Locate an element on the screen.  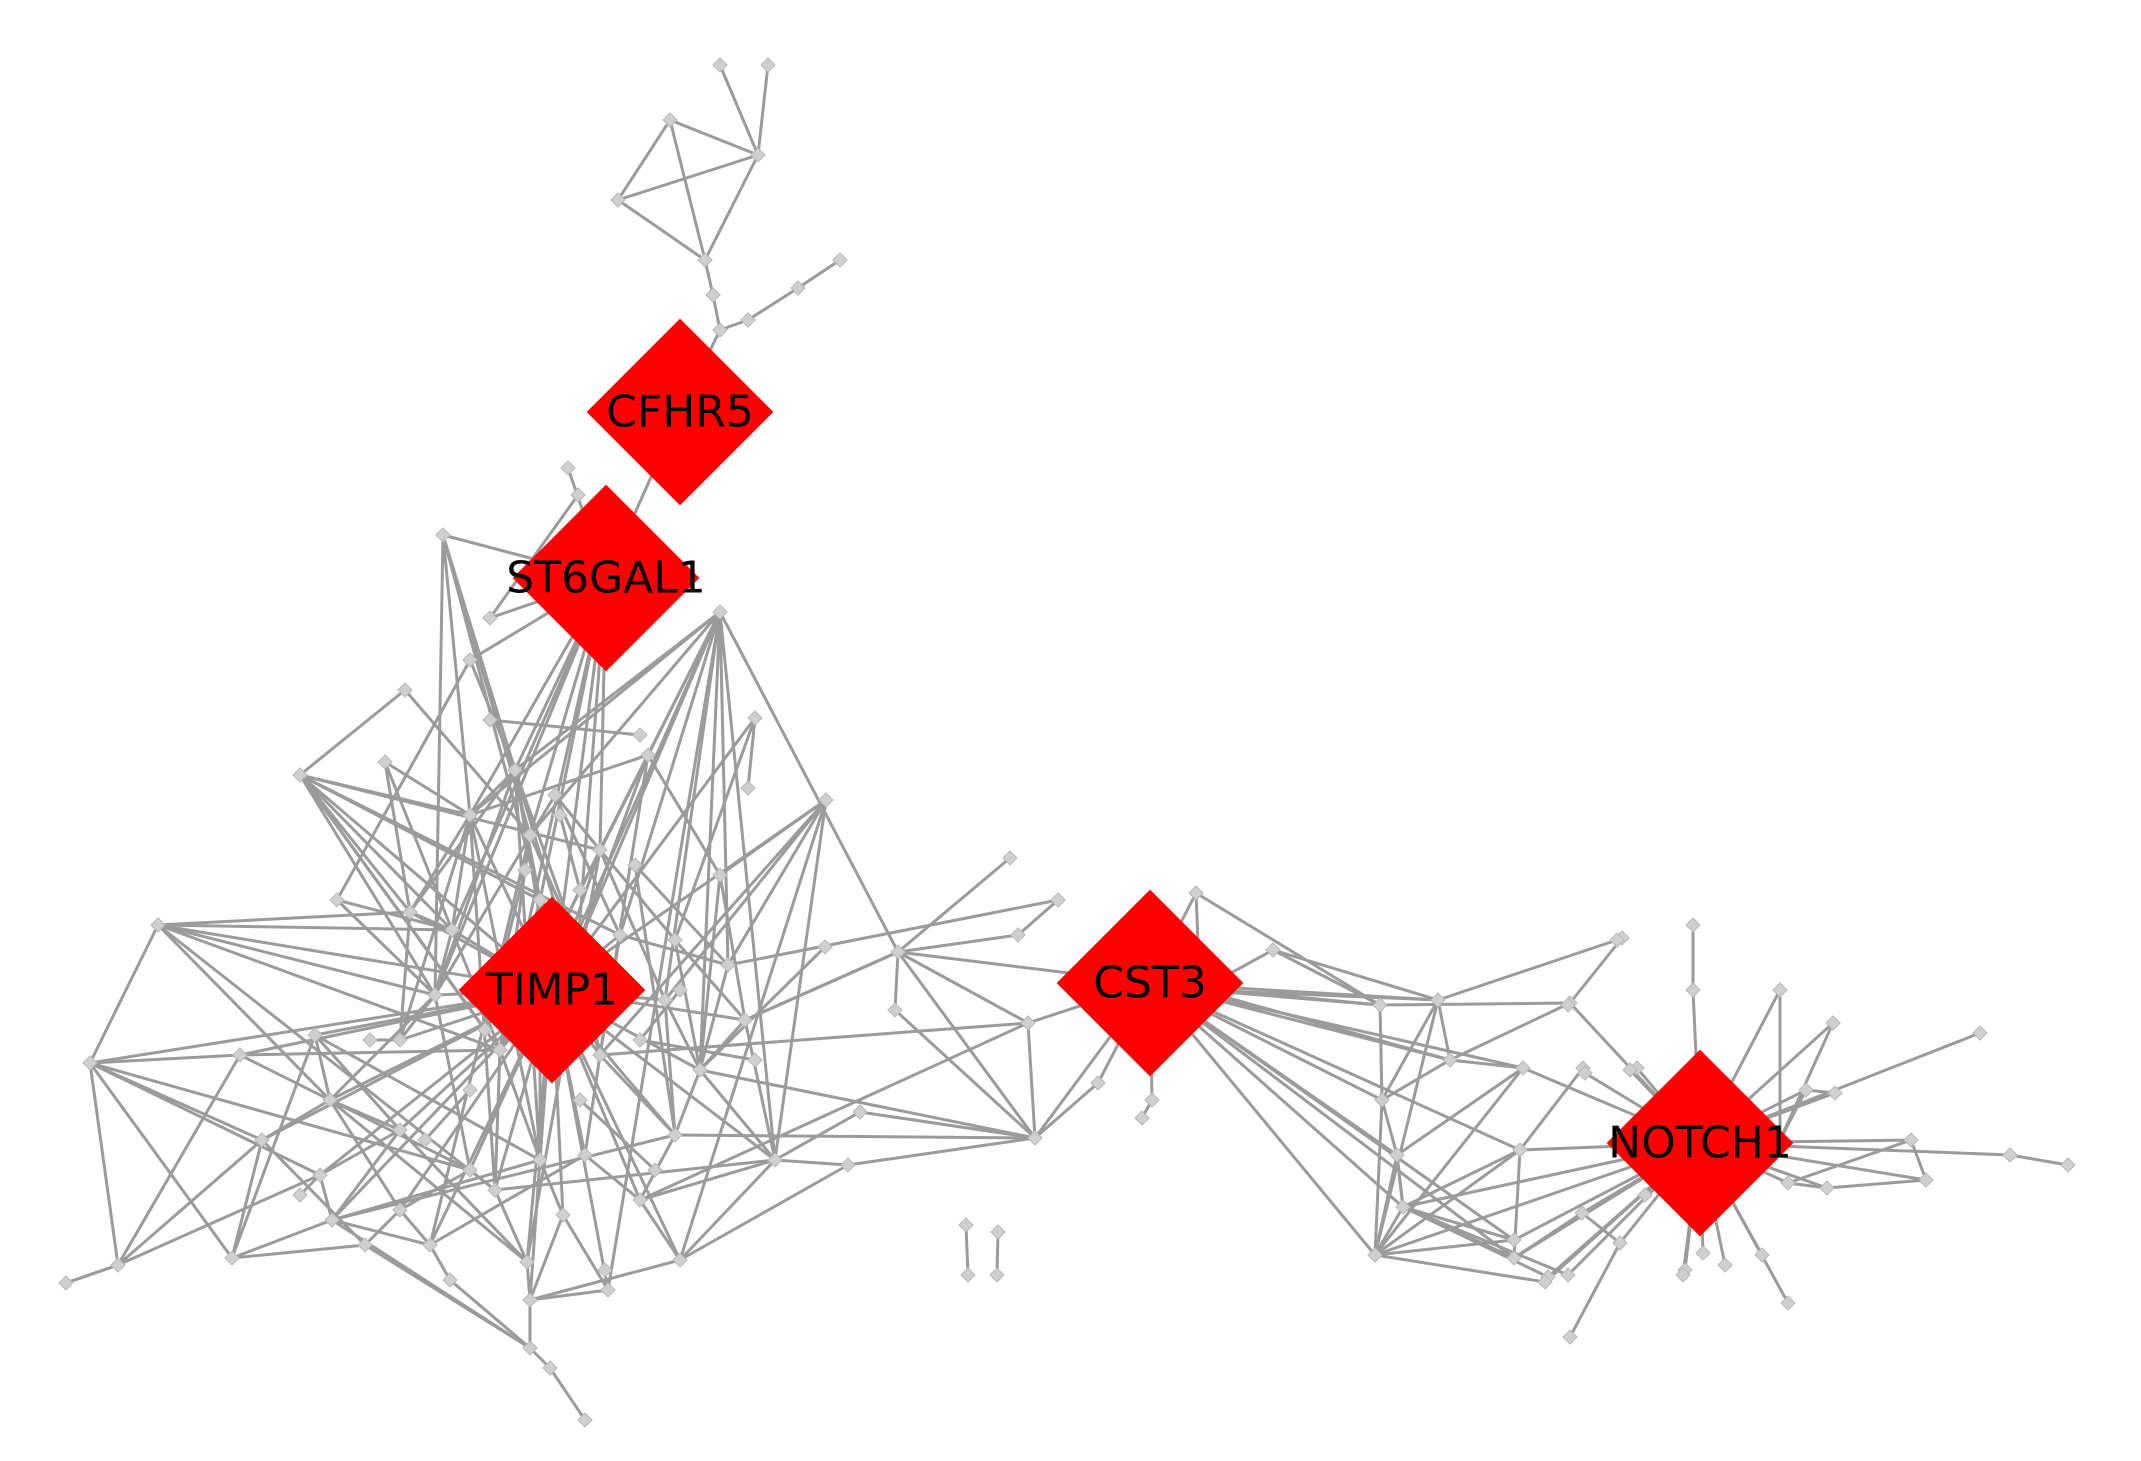
gene-node-b6 is located at coordinates (755, 718).